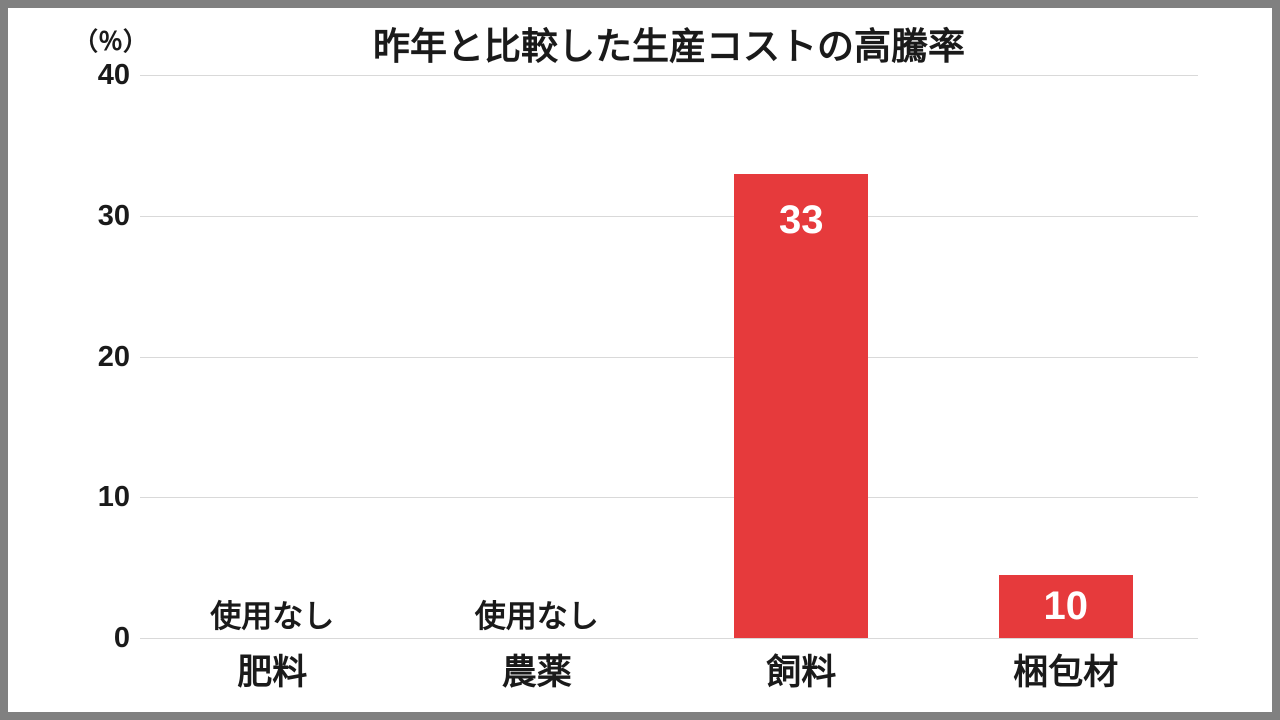 Image resolution: width=1280 pixels, height=720 pixels. What do you see at coordinates (1066, 672) in the screenshot?
I see `category-label-梱包材: 梱包材` at bounding box center [1066, 672].